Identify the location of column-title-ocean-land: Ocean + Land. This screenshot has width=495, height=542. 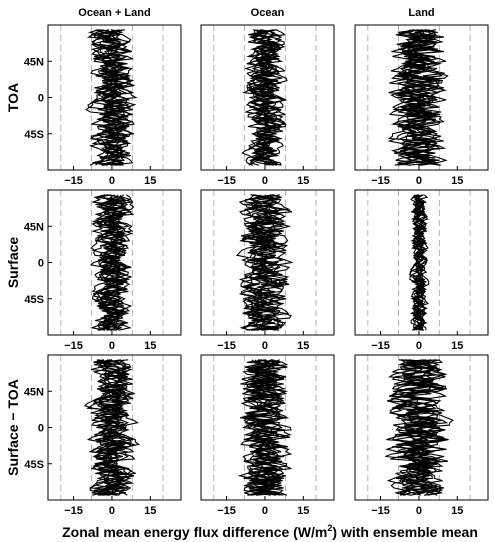
(114, 13).